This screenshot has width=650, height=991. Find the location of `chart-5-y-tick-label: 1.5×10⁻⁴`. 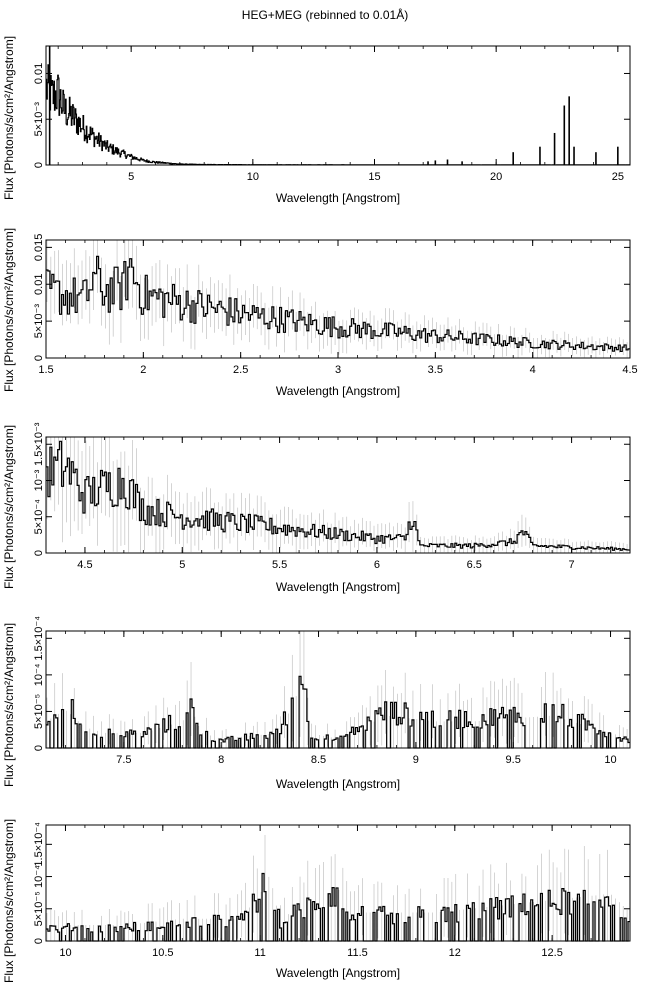

chart-5-y-tick-label: 1.5×10⁻⁴ is located at coordinates (39, 844).